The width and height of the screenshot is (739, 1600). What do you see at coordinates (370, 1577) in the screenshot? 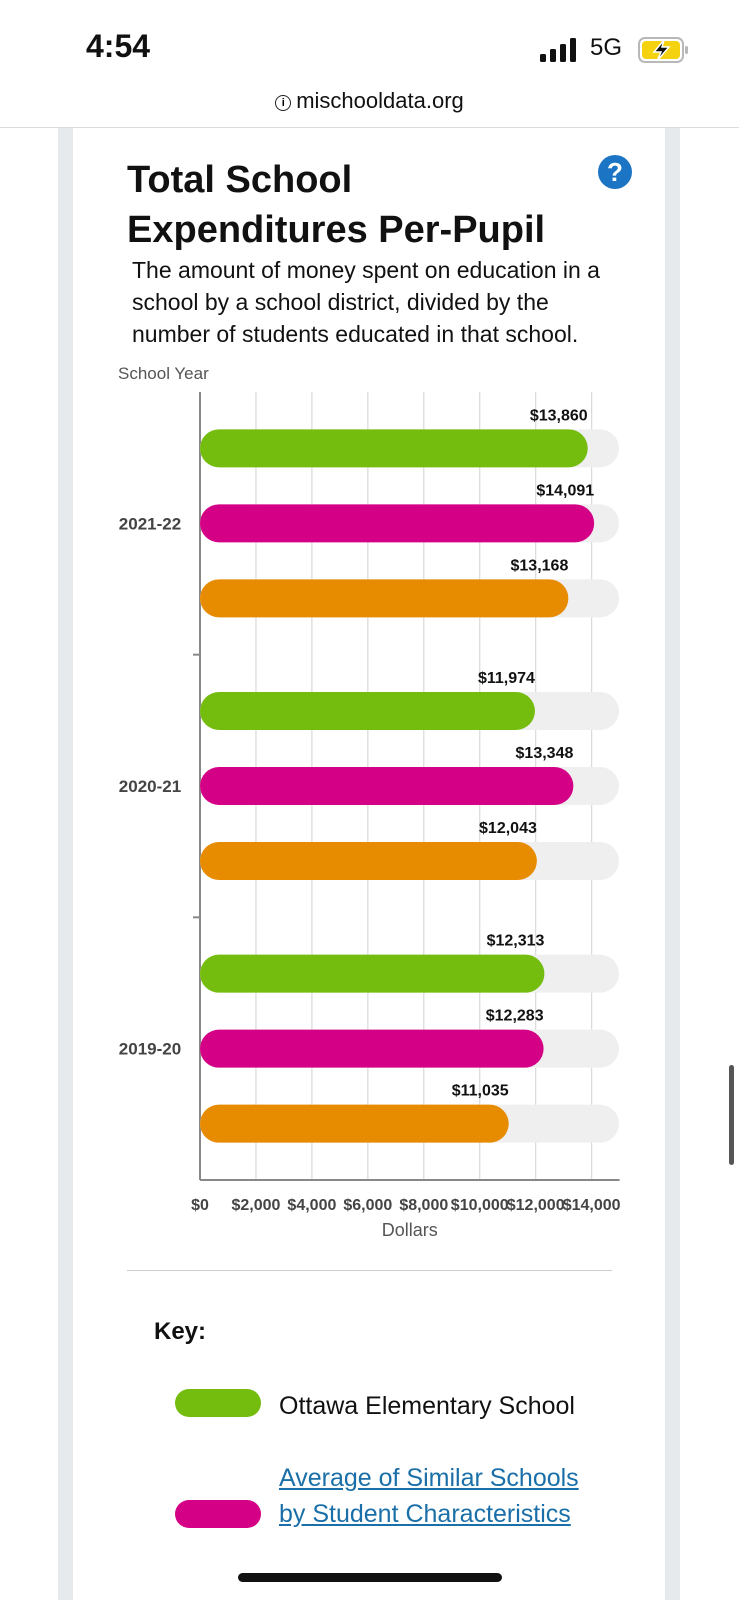
I see `home-indicator` at bounding box center [370, 1577].